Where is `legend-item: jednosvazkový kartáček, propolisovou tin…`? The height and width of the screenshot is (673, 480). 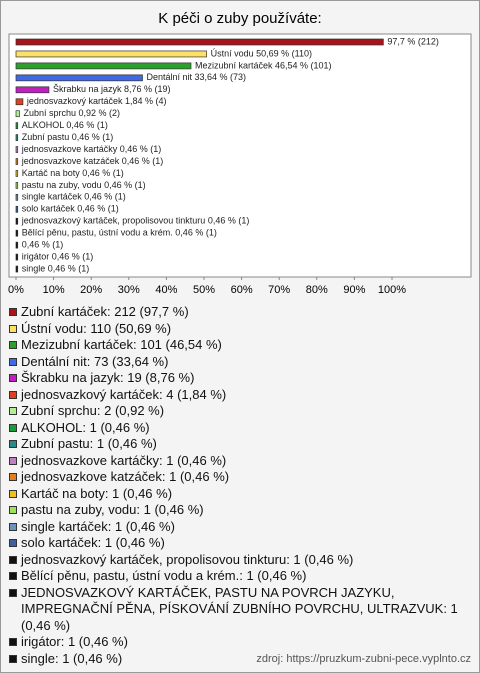
legend-item: jednosvazkový kartáček, propolisovou tin… is located at coordinates (240, 560).